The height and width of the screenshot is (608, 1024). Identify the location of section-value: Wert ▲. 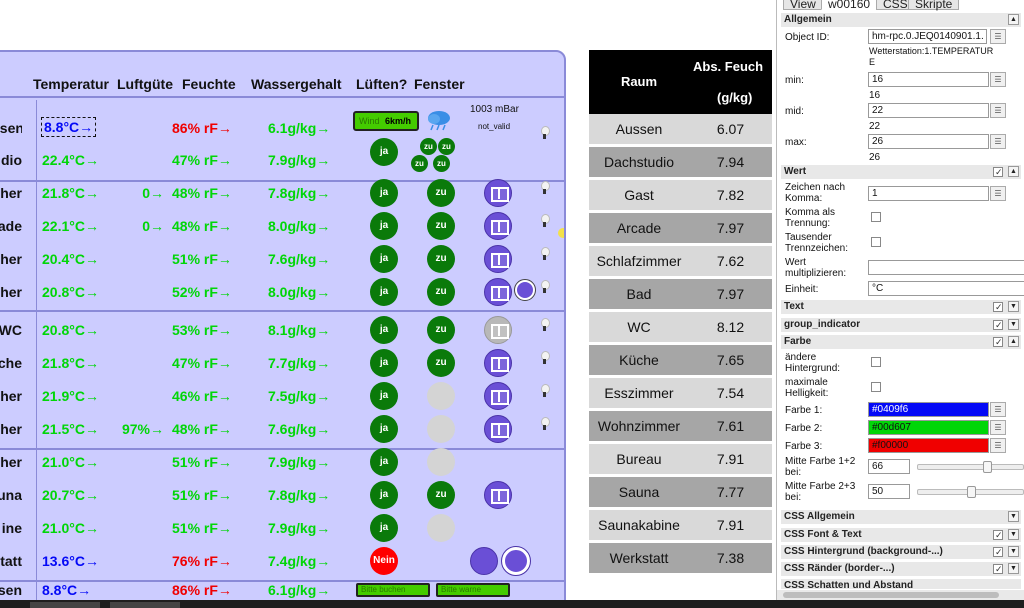
(901, 172).